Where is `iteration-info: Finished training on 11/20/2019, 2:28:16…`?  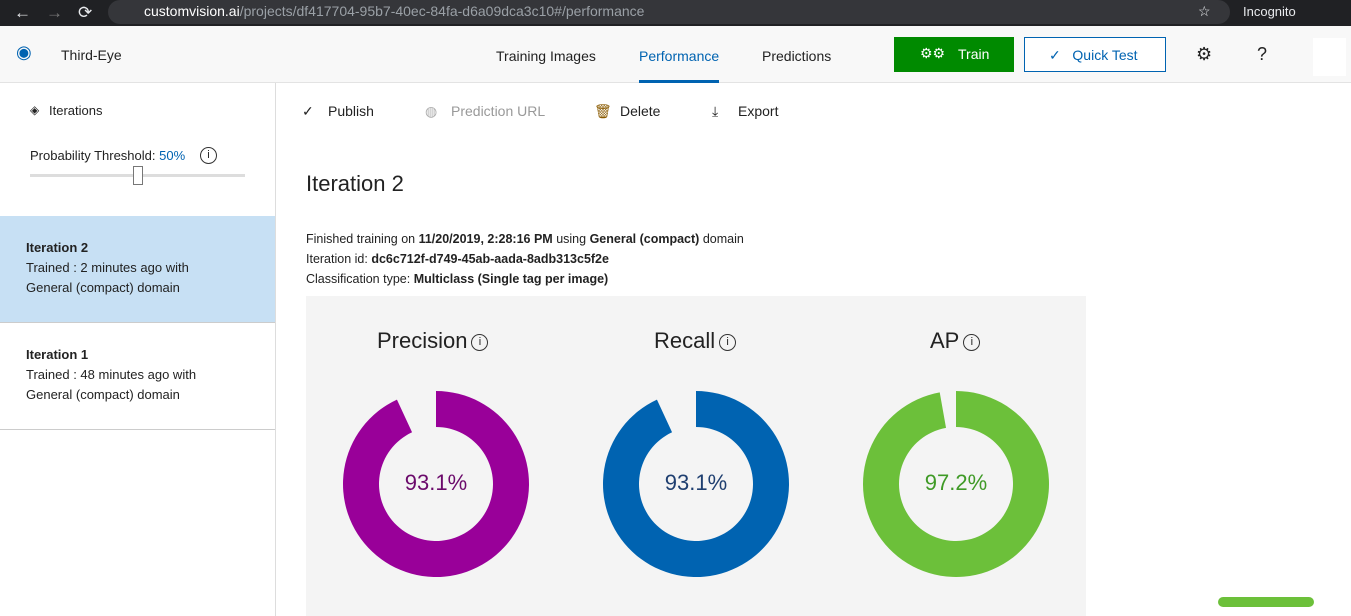 iteration-info: Finished training on 11/20/2019, 2:28:16… is located at coordinates (525, 259).